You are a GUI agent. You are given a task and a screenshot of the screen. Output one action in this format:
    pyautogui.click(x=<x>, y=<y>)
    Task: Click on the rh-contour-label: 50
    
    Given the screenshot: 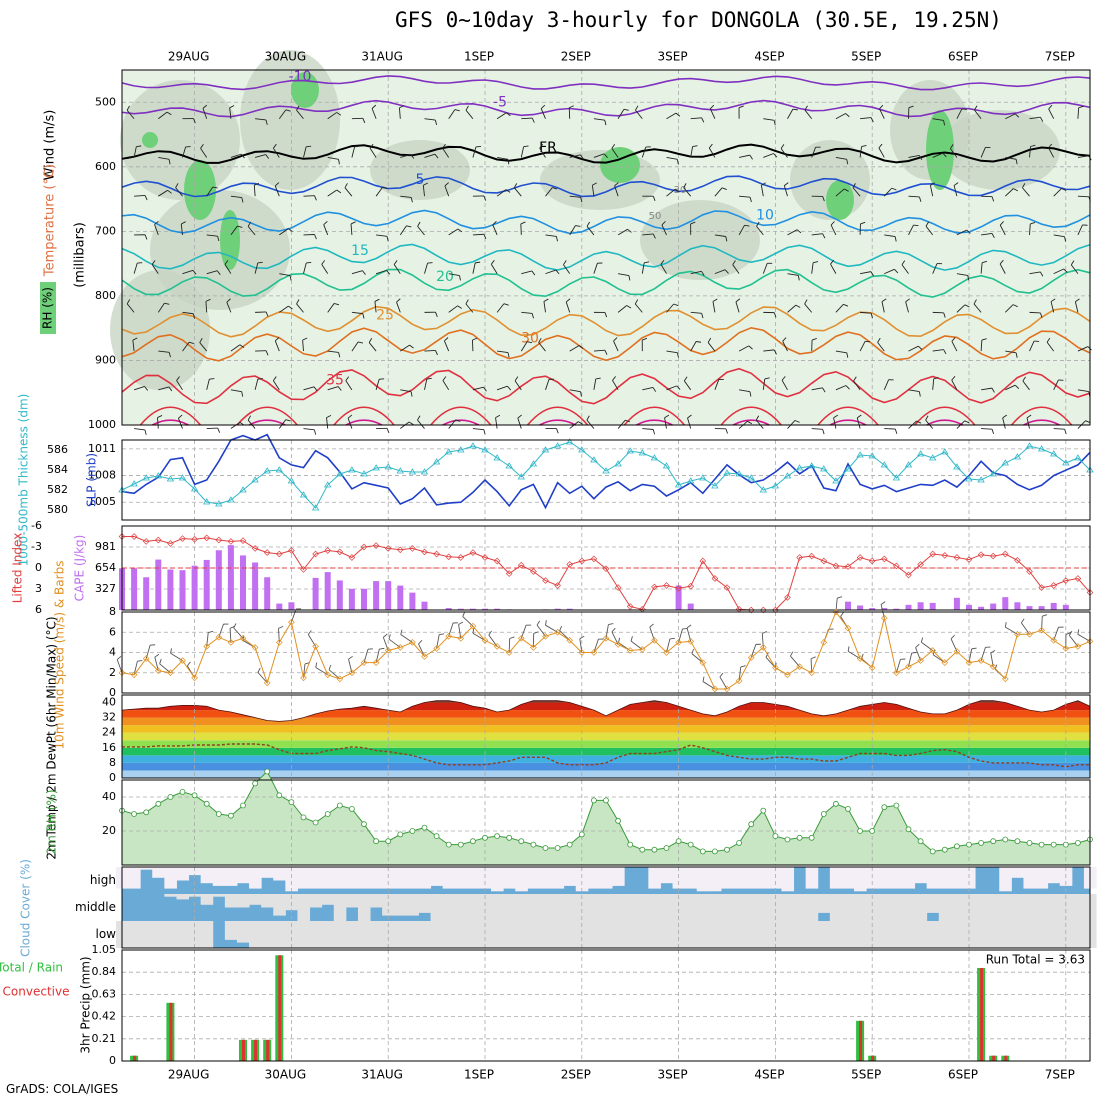 What is the action you would take?
    pyautogui.click(x=655, y=216)
    